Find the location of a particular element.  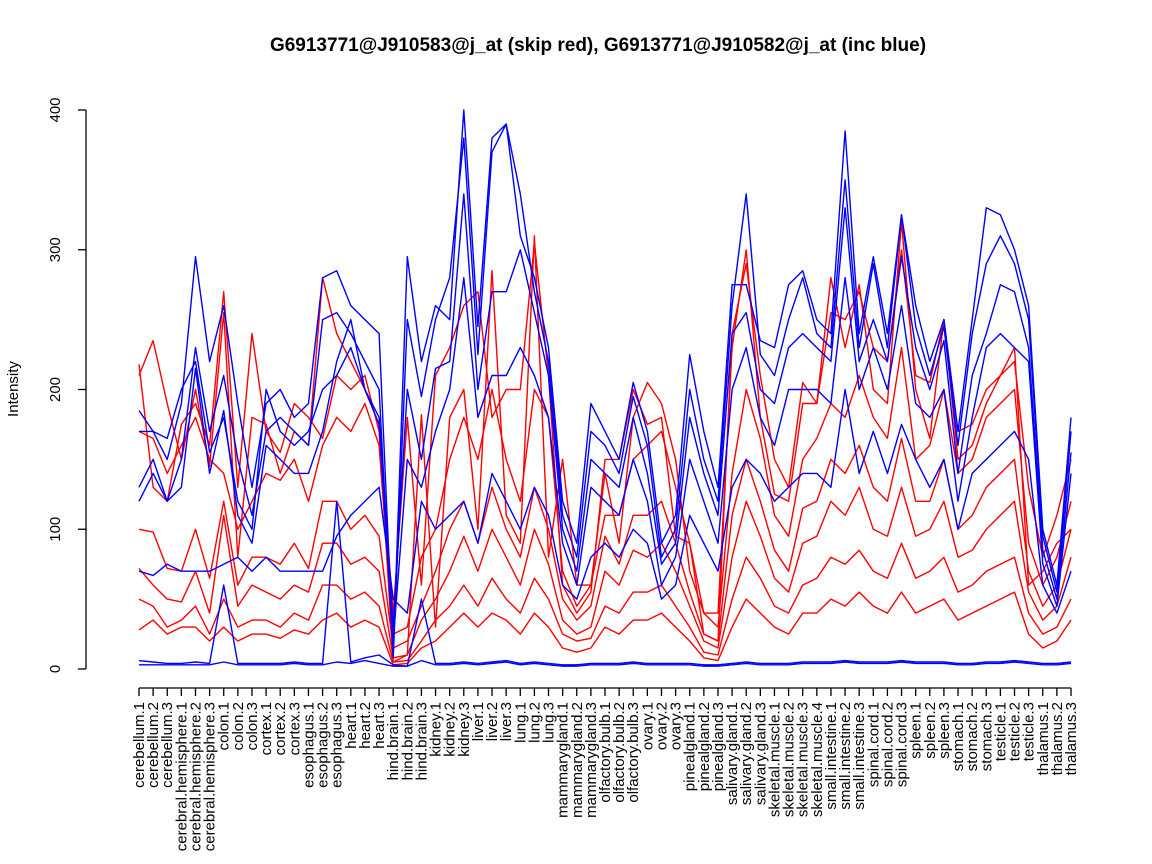

x-tick-label: thalamus.2 is located at coordinates (1057, 738).